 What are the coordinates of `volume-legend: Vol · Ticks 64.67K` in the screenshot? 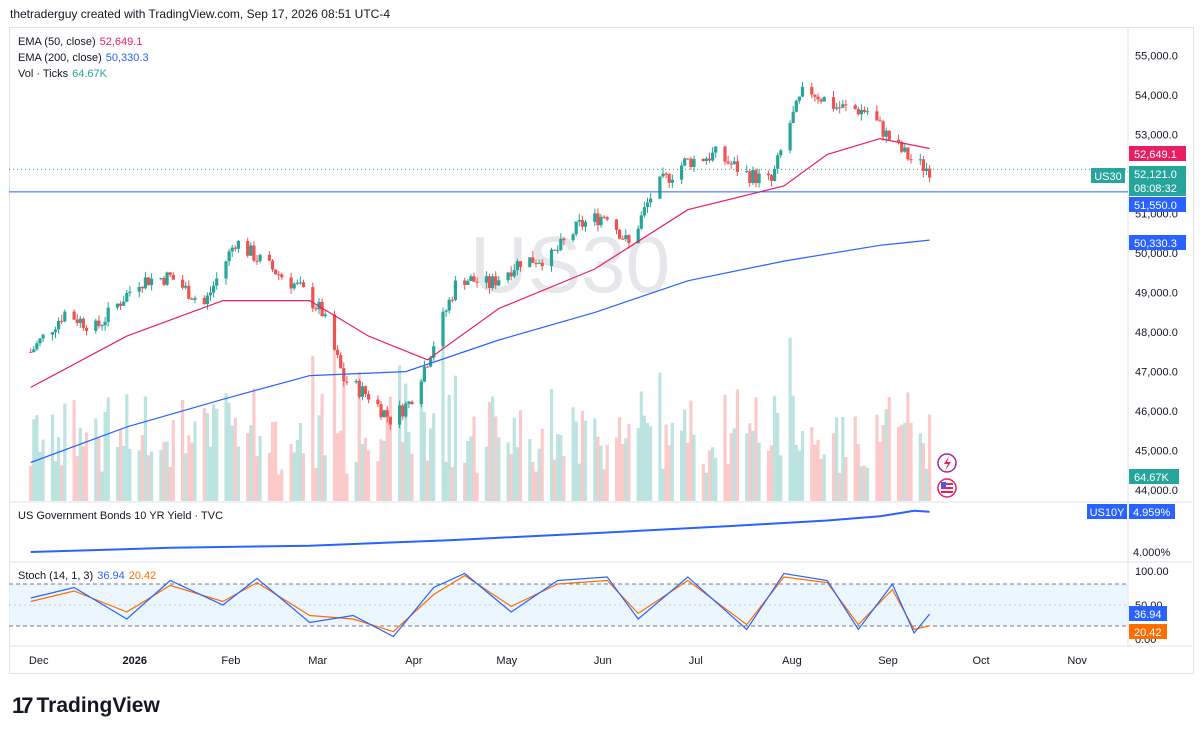 It's located at (62, 74).